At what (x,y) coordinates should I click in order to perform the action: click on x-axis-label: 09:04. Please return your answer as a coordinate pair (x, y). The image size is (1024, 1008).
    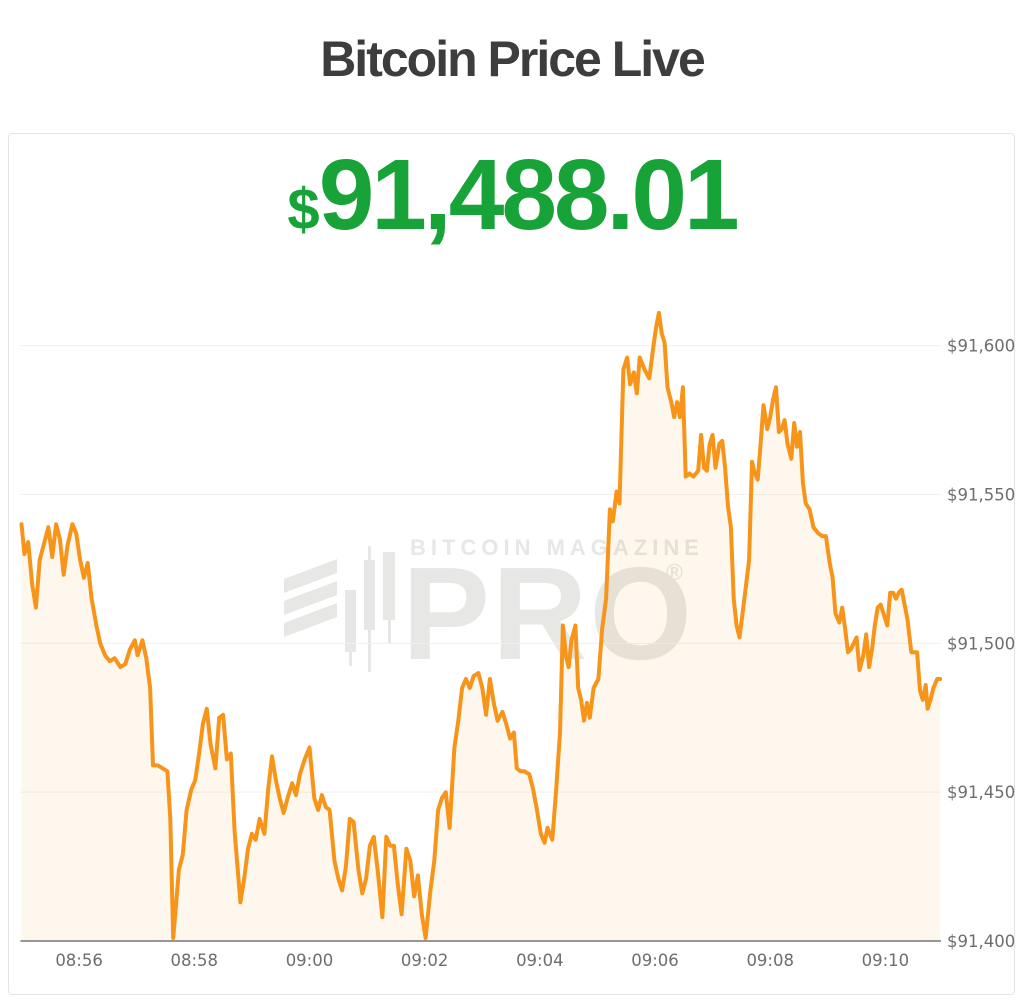
    Looking at the image, I should click on (540, 960).